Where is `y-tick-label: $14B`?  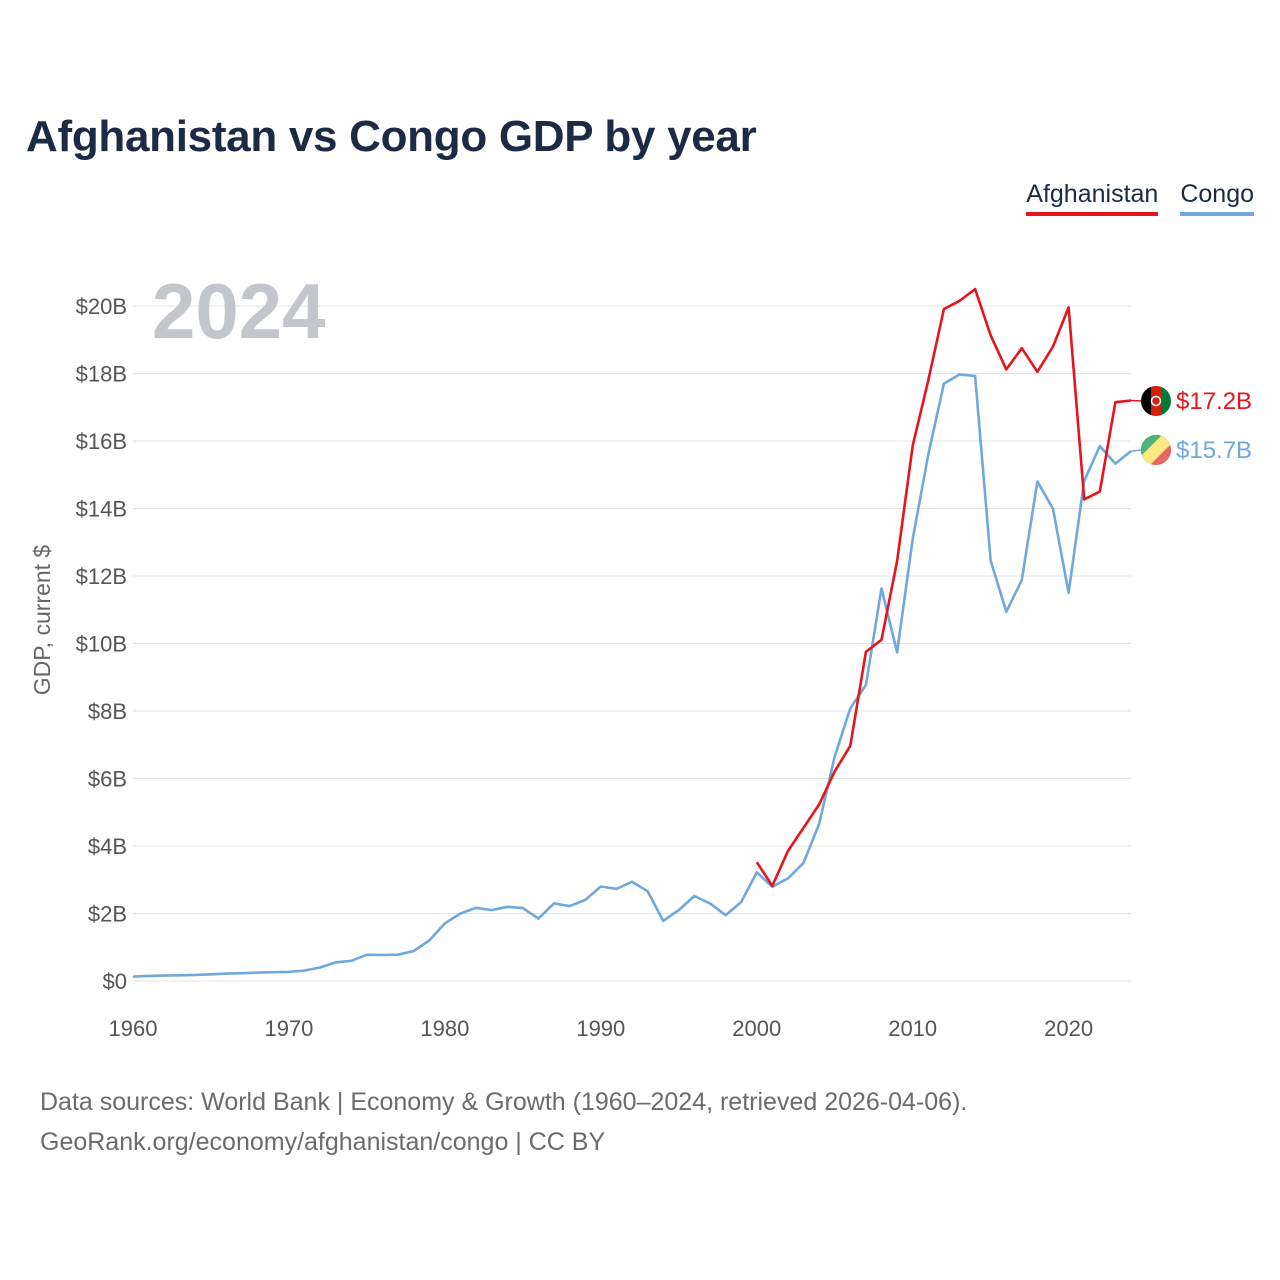 y-tick-label: $14B is located at coordinates (101, 509).